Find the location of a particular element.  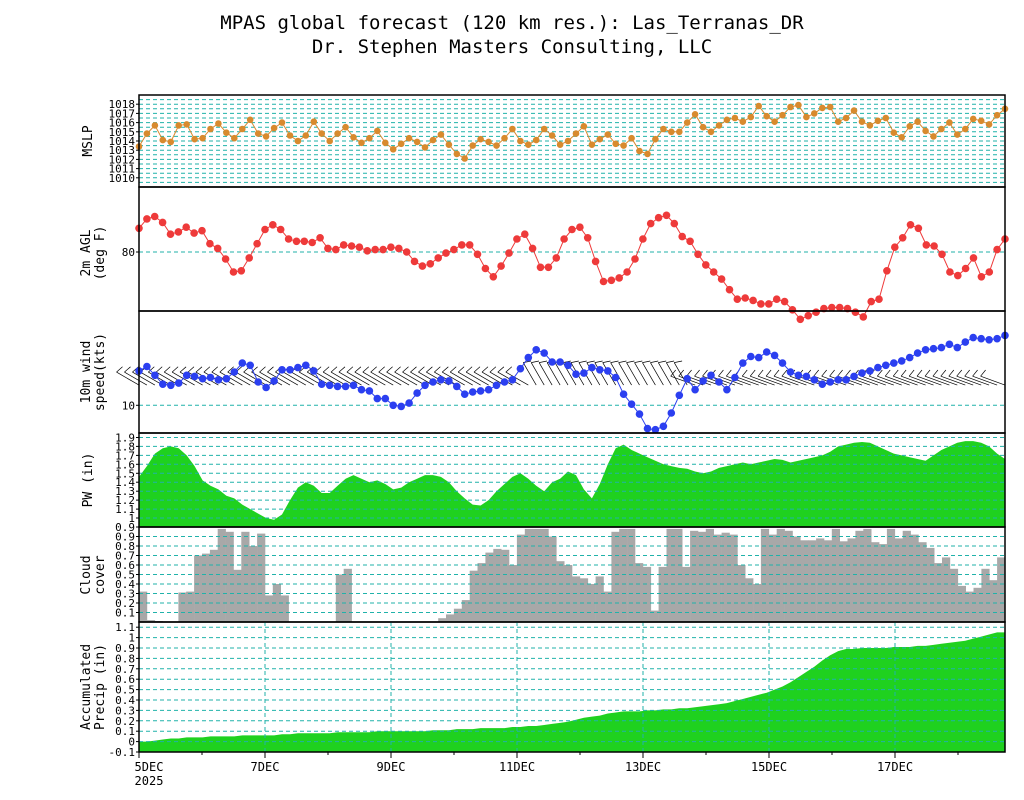

x-tick-label: 17DEC is located at coordinates (895, 767).